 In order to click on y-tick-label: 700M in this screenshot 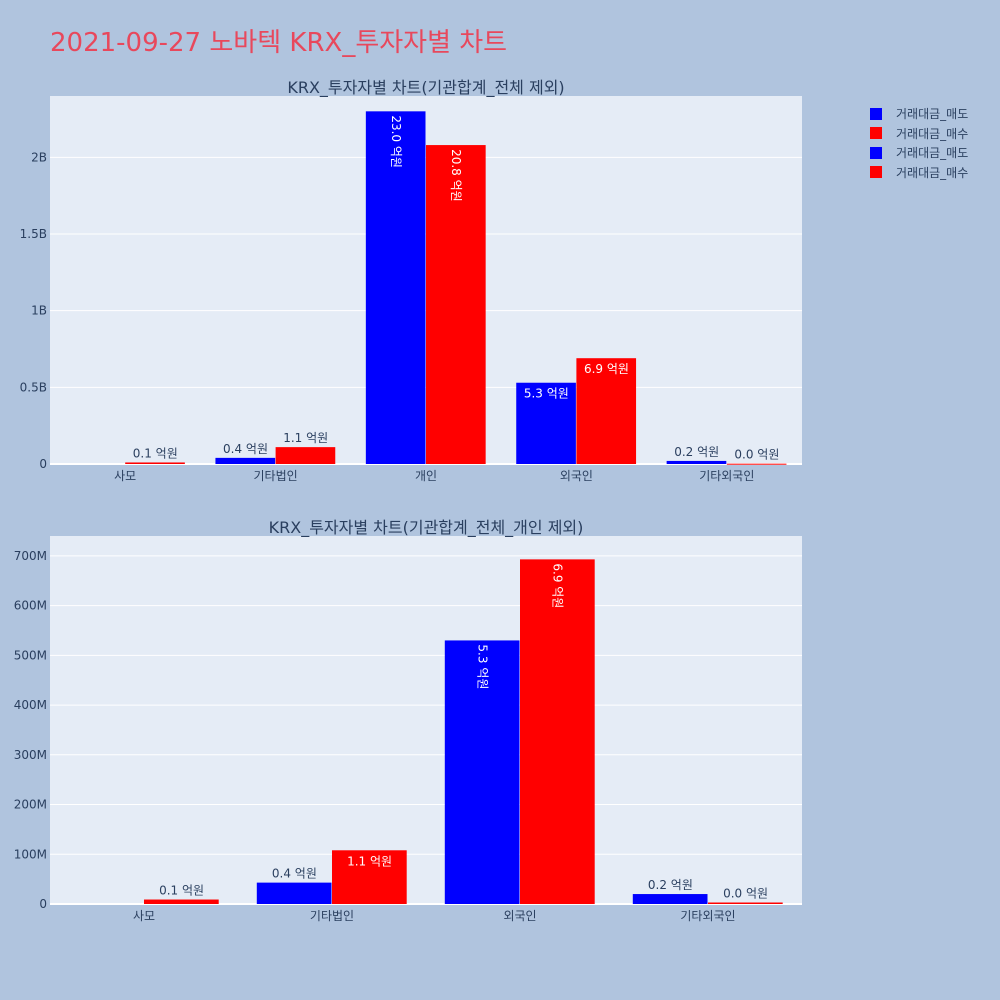, I will do `click(30, 556)`.